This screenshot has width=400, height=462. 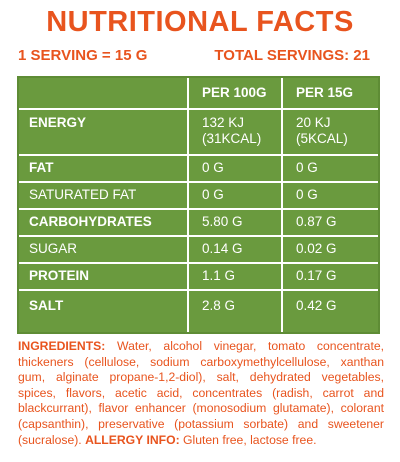 I want to click on page-title: NUTRITIONAL FACTS, so click(x=200, y=22).